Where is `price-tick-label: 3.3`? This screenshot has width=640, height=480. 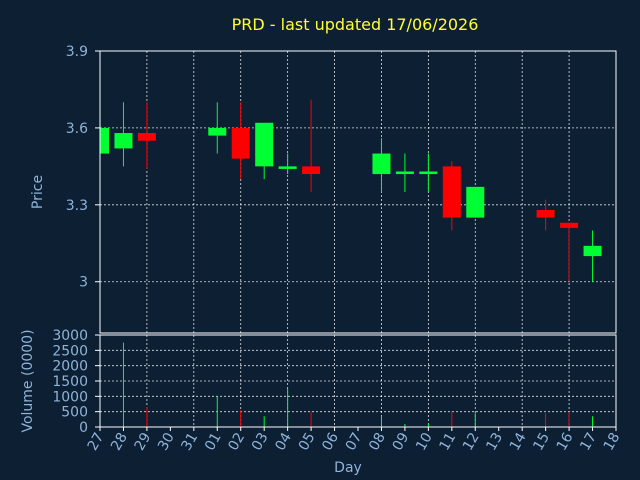
price-tick-label: 3.3 is located at coordinates (77, 206).